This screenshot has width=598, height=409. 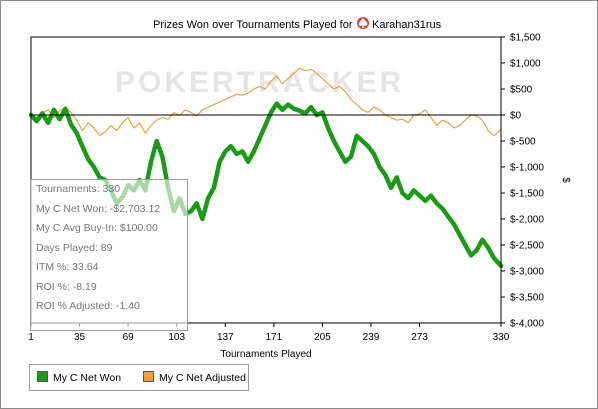 What do you see at coordinates (202, 378) in the screenshot?
I see `legend-label-net-adjusted: My C Net Adjusted` at bounding box center [202, 378].